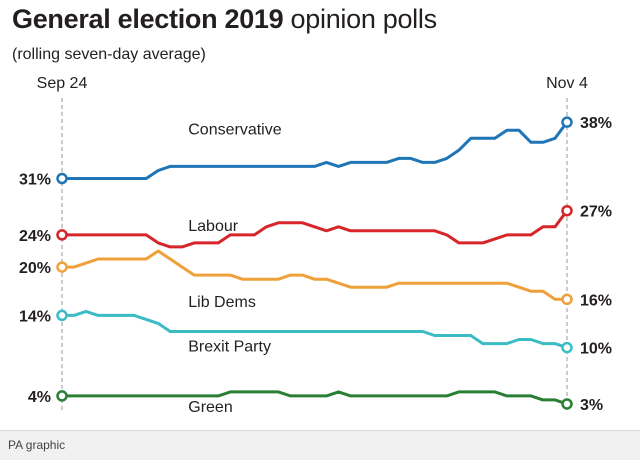  What do you see at coordinates (148, 19) in the screenshot?
I see `title-bold: General election 2019` at bounding box center [148, 19].